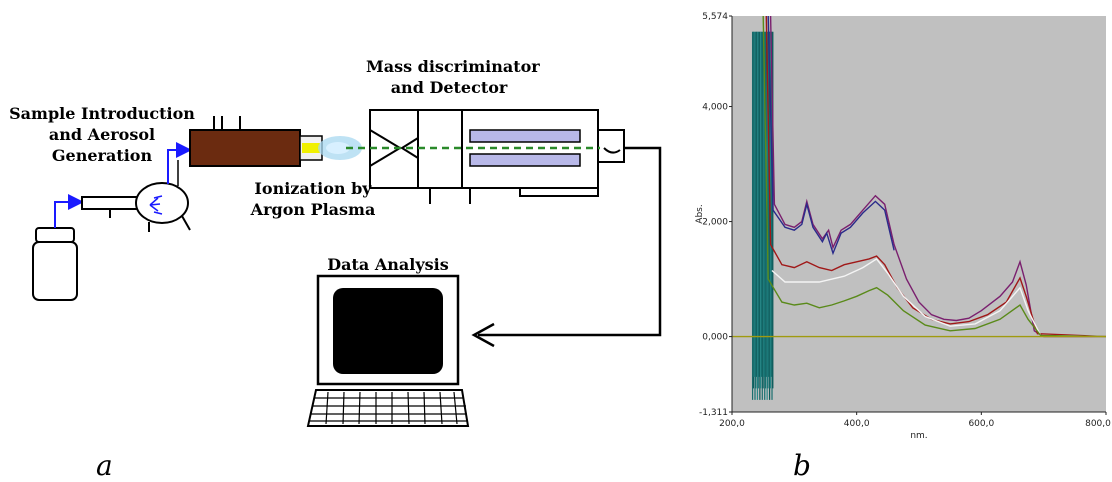 This screenshot has height=482, width=1112. Describe the element at coordinates (163, 207) in the screenshot. I see `spray-chamber` at that location.